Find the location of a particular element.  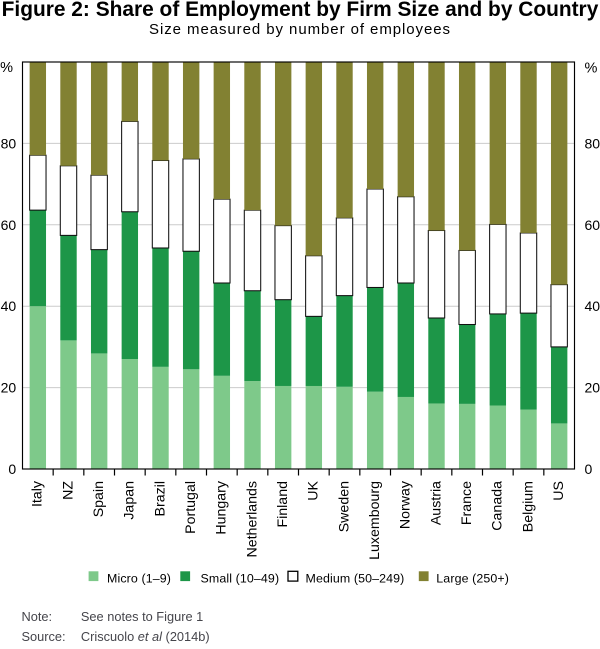

svg-text: Belgium is located at coordinates (528, 506).